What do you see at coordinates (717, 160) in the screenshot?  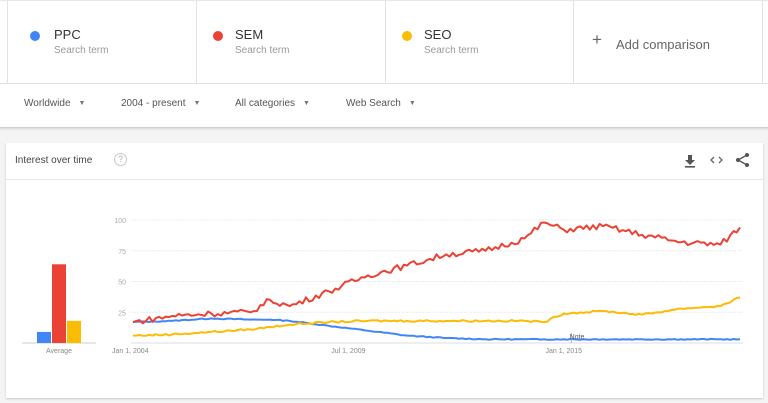 I see `embed-icon` at bounding box center [717, 160].